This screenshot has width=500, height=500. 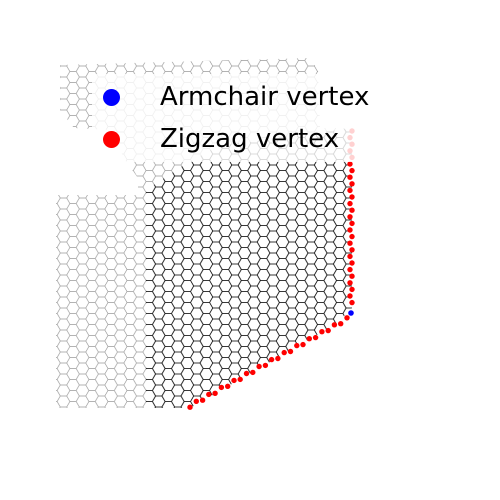 I want to click on legend: Armchair vertex Zigzag vertex, so click(x=234, y=118).